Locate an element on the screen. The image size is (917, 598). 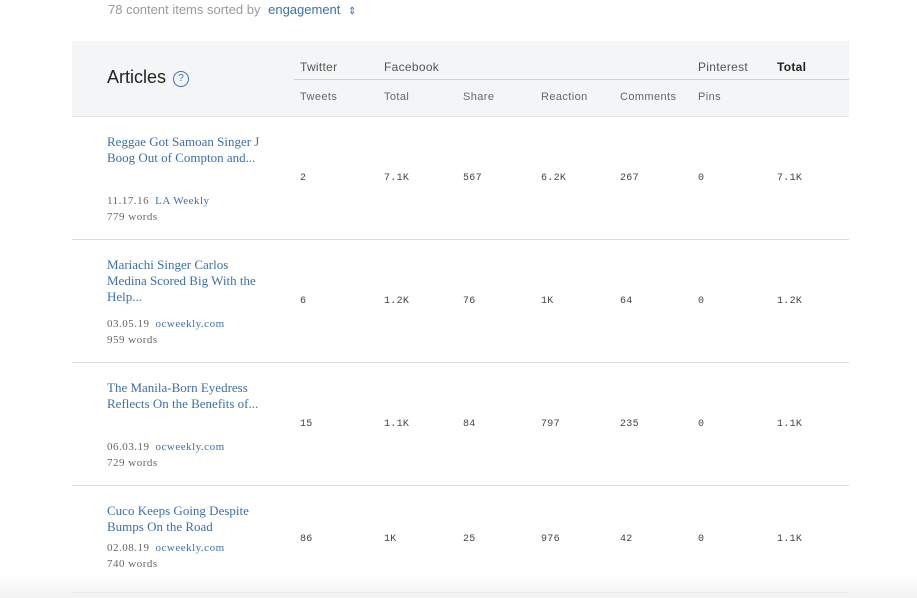
cell-share: 567 is located at coordinates (472, 178).